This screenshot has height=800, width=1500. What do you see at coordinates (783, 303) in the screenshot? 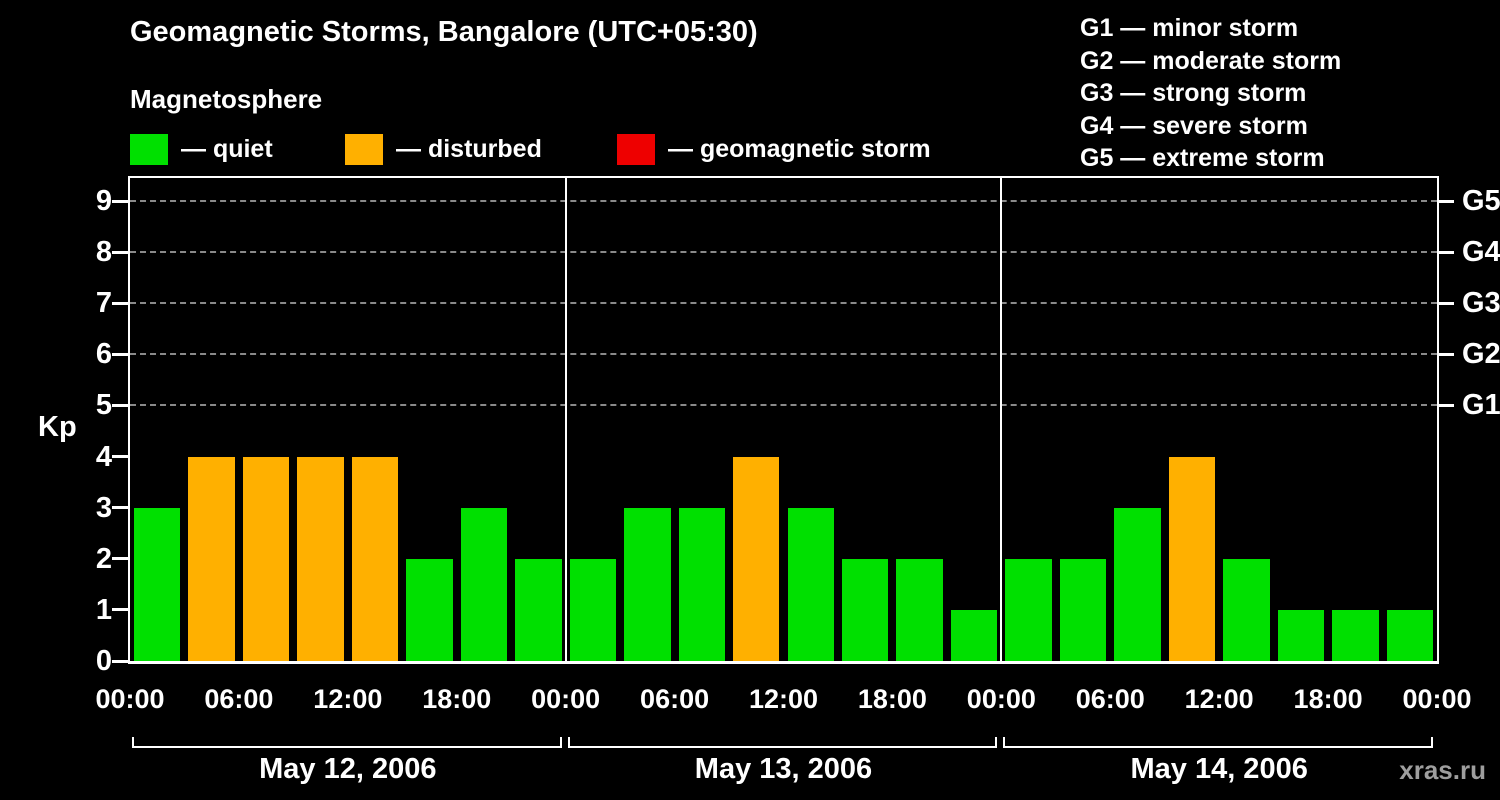
I see `grid-line-kp7` at bounding box center [783, 303].